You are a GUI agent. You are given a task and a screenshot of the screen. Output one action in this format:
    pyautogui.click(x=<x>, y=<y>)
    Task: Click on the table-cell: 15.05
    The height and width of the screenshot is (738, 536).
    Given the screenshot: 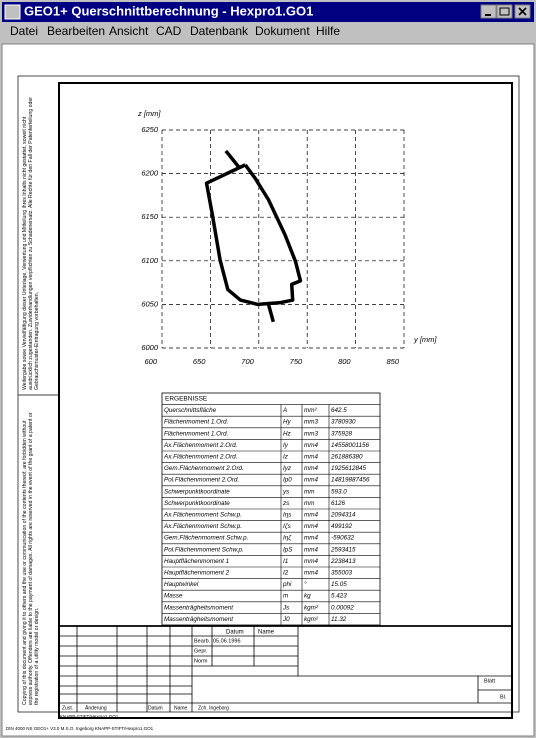 What is the action you would take?
    pyautogui.click(x=339, y=584)
    